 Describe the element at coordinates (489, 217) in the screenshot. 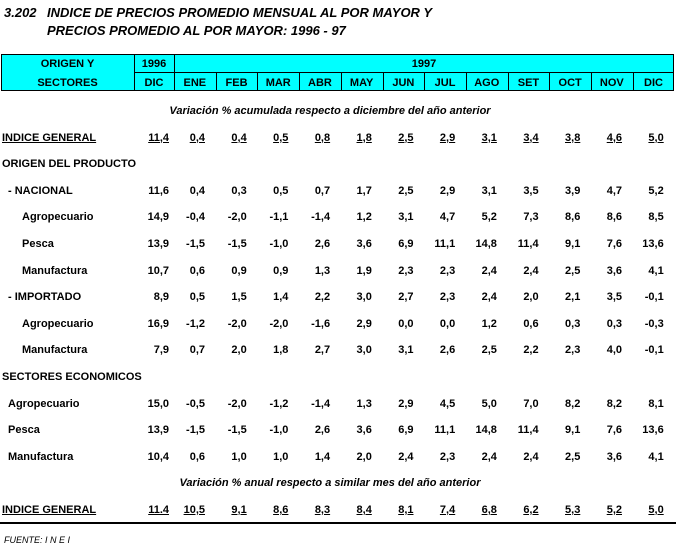

I see `cell-value: 5,2` at that location.